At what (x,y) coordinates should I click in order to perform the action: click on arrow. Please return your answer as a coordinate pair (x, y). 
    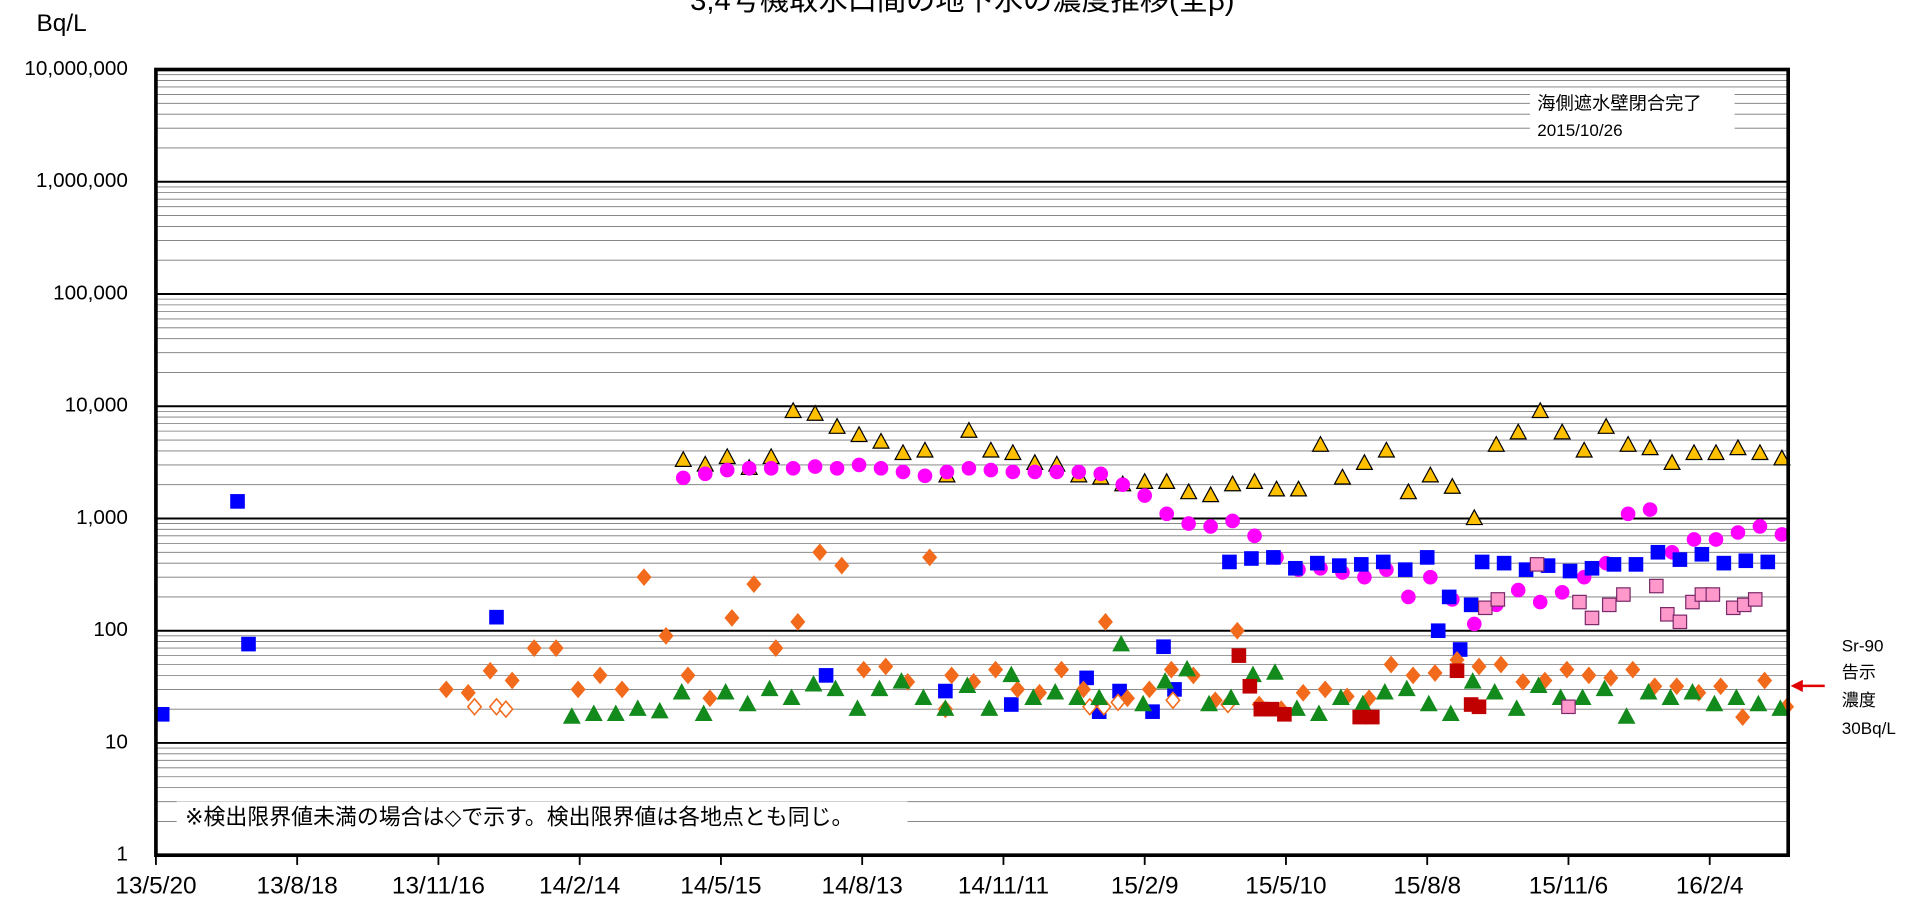
    Looking at the image, I should click on (1807, 685).